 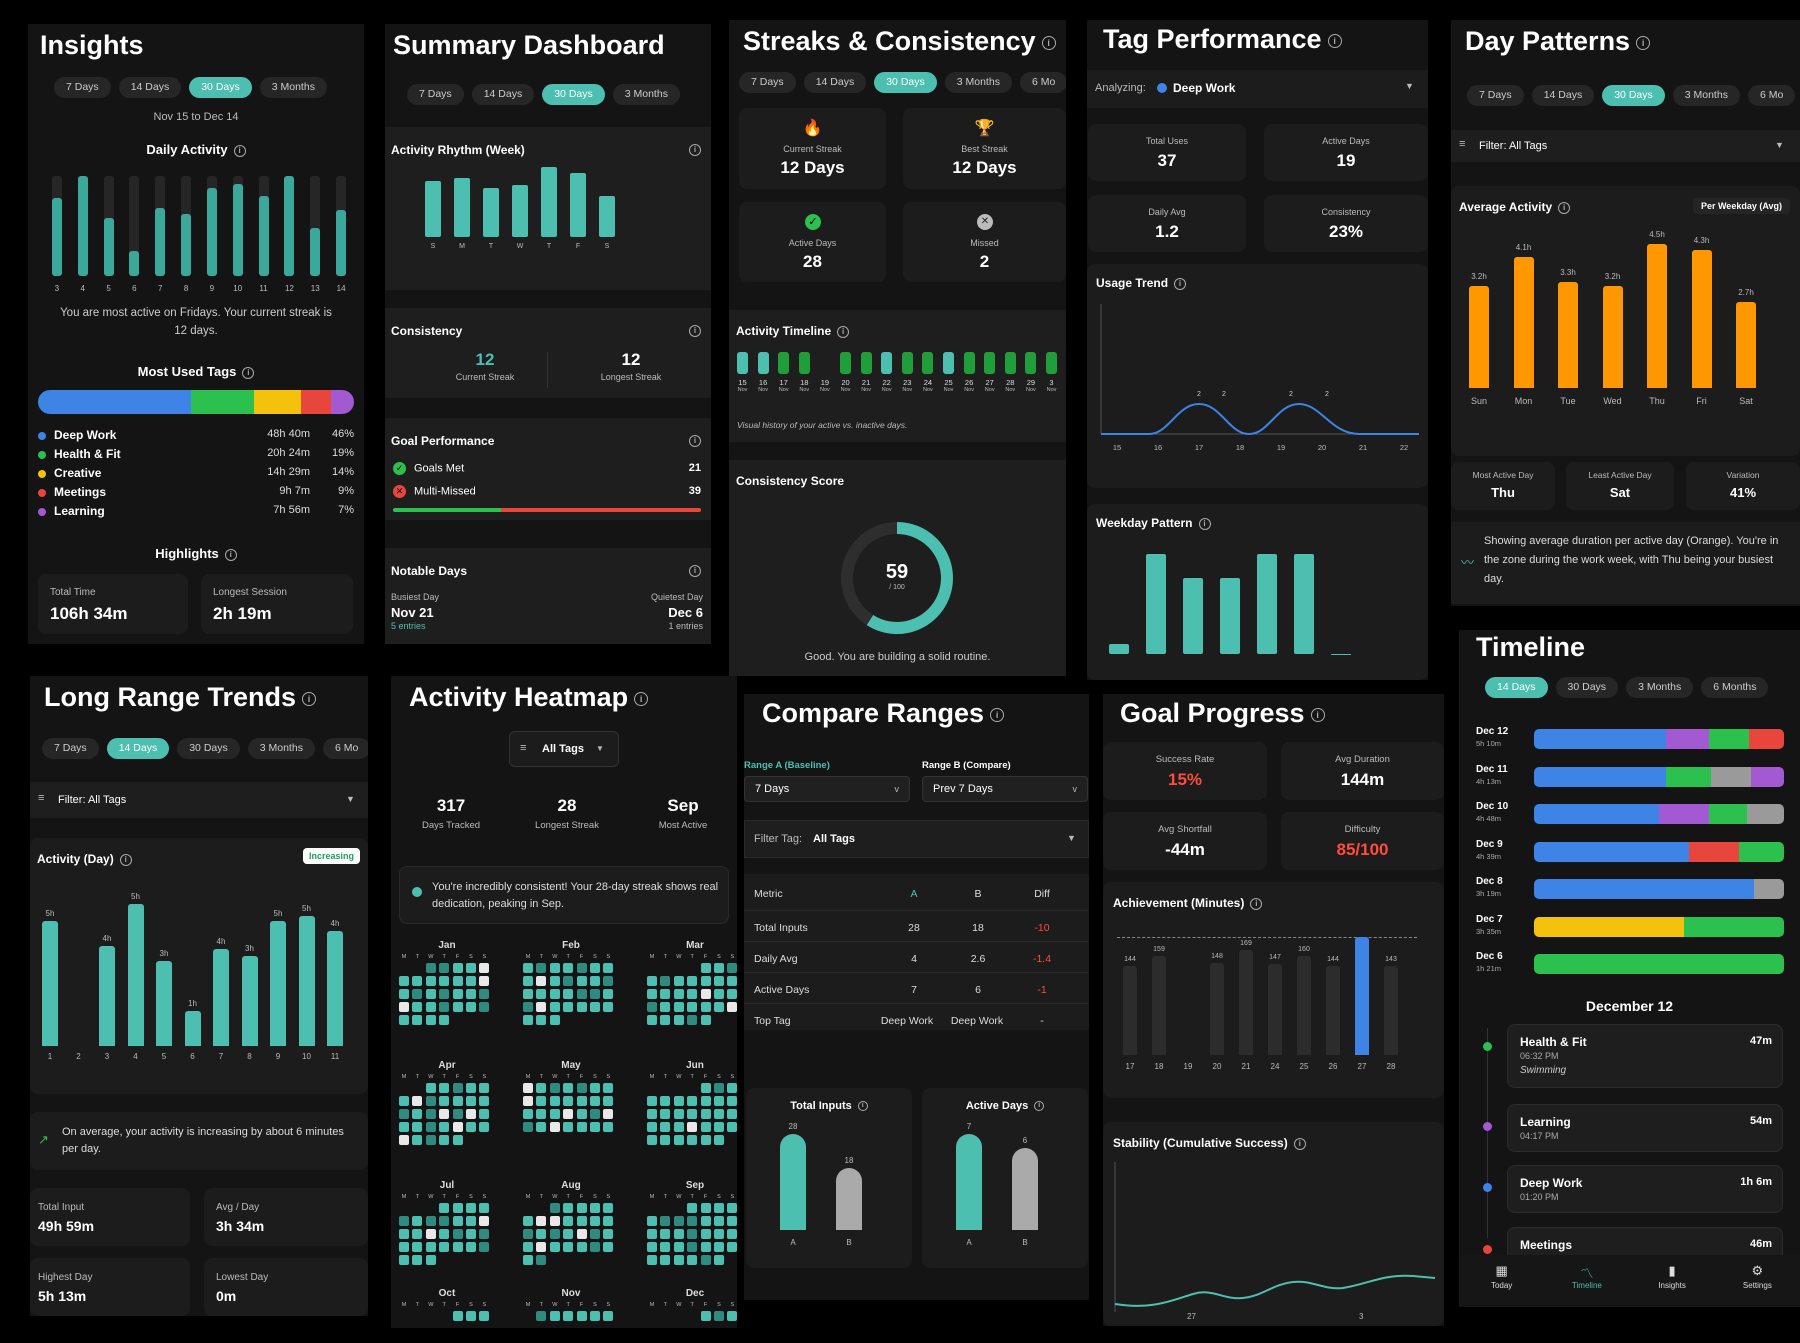 I want to click on timeline-row: Dec 11 4h 13m, so click(x=1629, y=779).